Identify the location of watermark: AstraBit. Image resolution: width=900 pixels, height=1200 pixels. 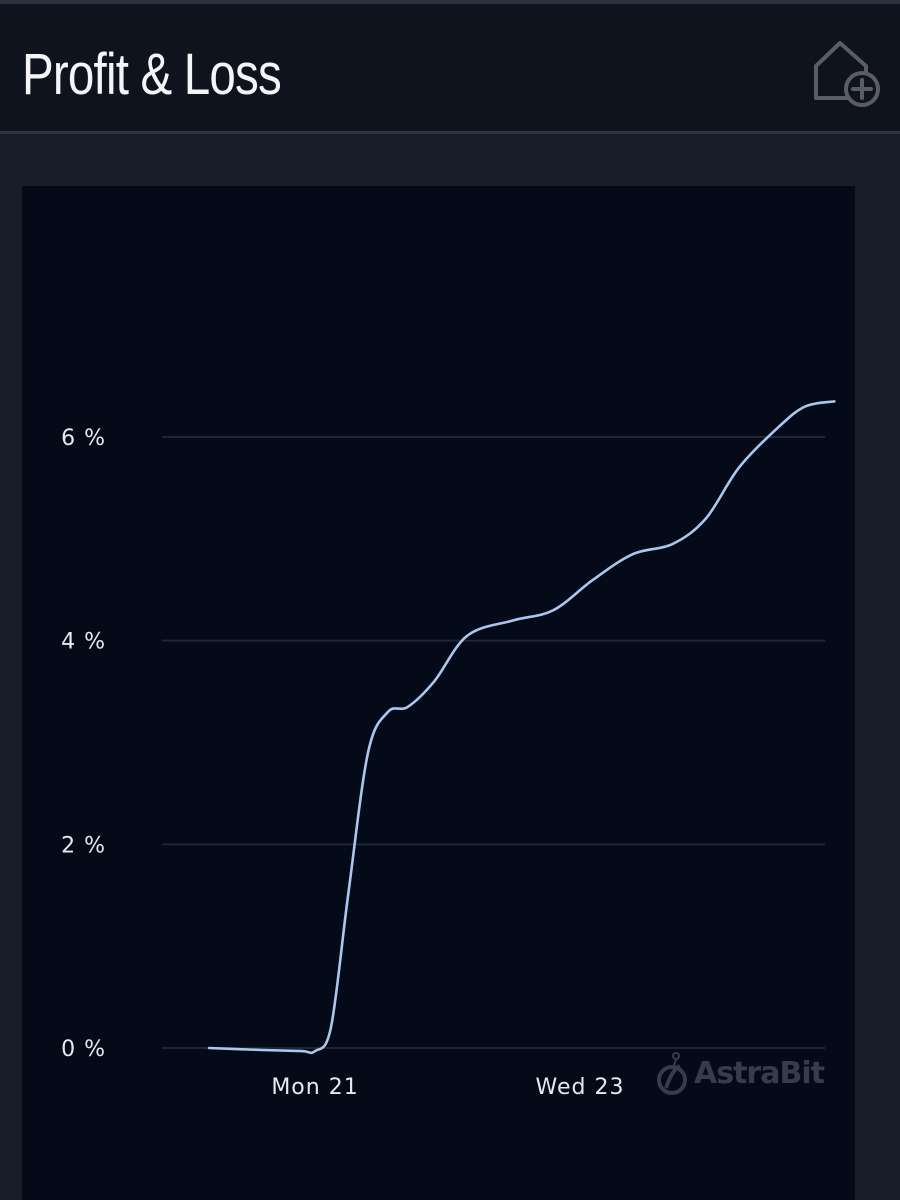
(739, 1073).